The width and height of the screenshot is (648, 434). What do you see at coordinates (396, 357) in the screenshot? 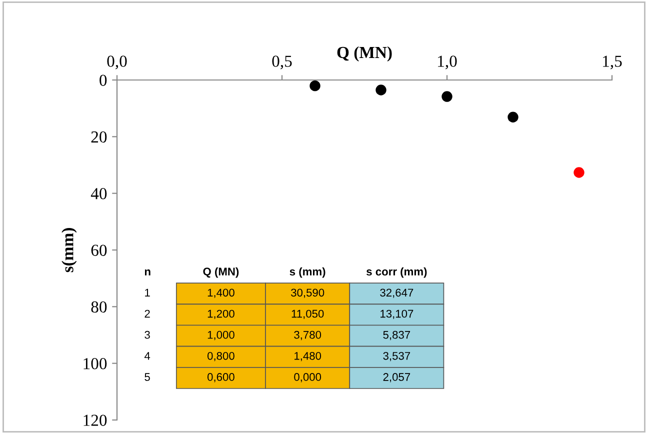
I see `annotation: 3,537` at bounding box center [396, 357].